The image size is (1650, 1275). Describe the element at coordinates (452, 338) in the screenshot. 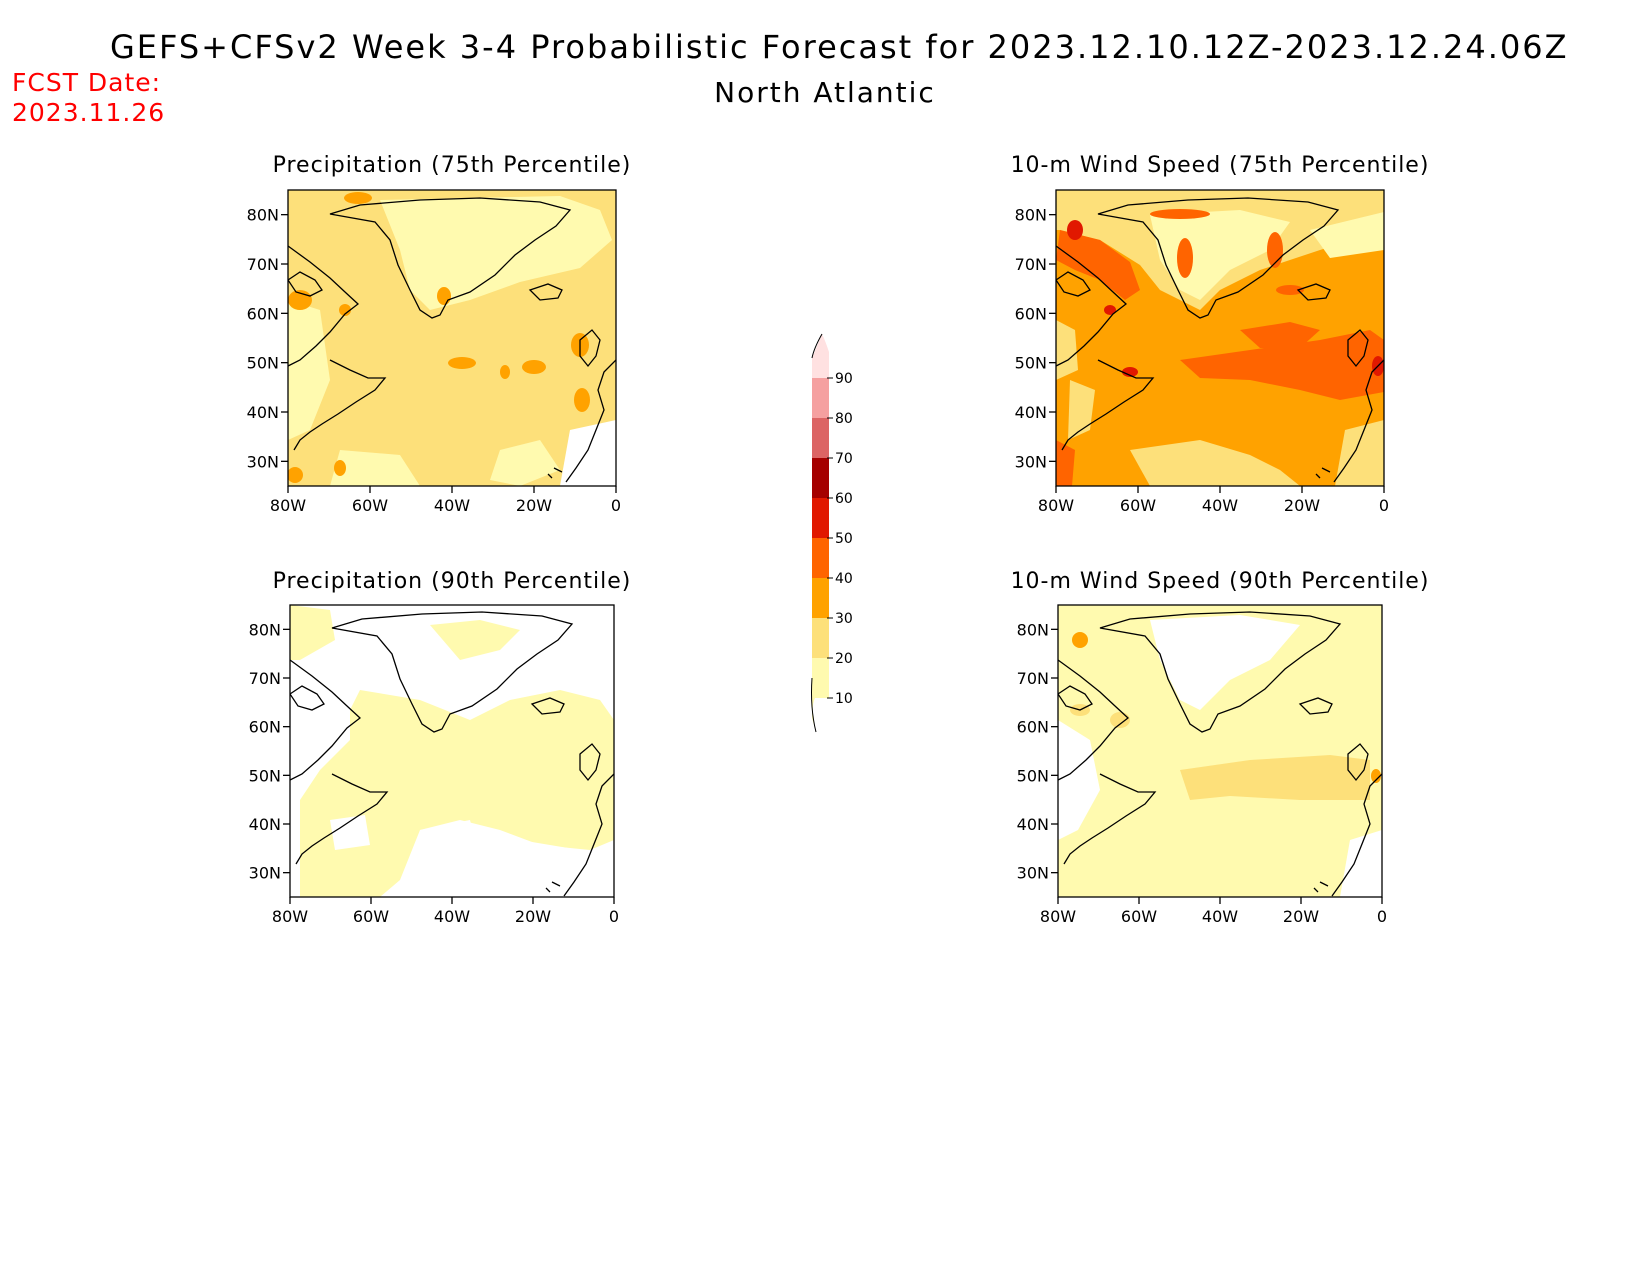

I see `map-field-precip75` at that location.